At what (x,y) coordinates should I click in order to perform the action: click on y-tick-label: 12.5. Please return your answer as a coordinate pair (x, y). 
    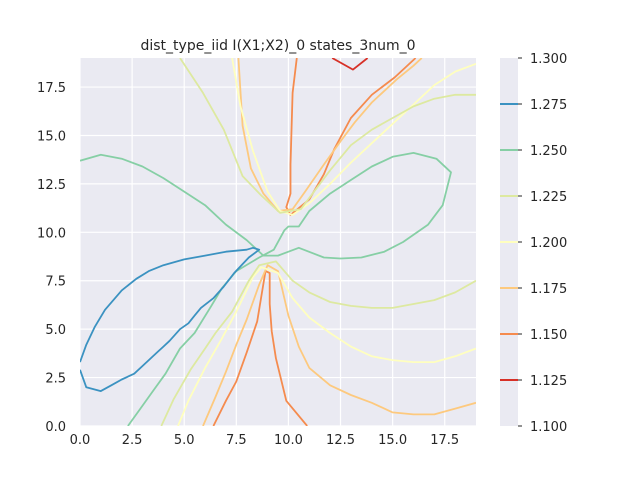
    Looking at the image, I should click on (51, 185).